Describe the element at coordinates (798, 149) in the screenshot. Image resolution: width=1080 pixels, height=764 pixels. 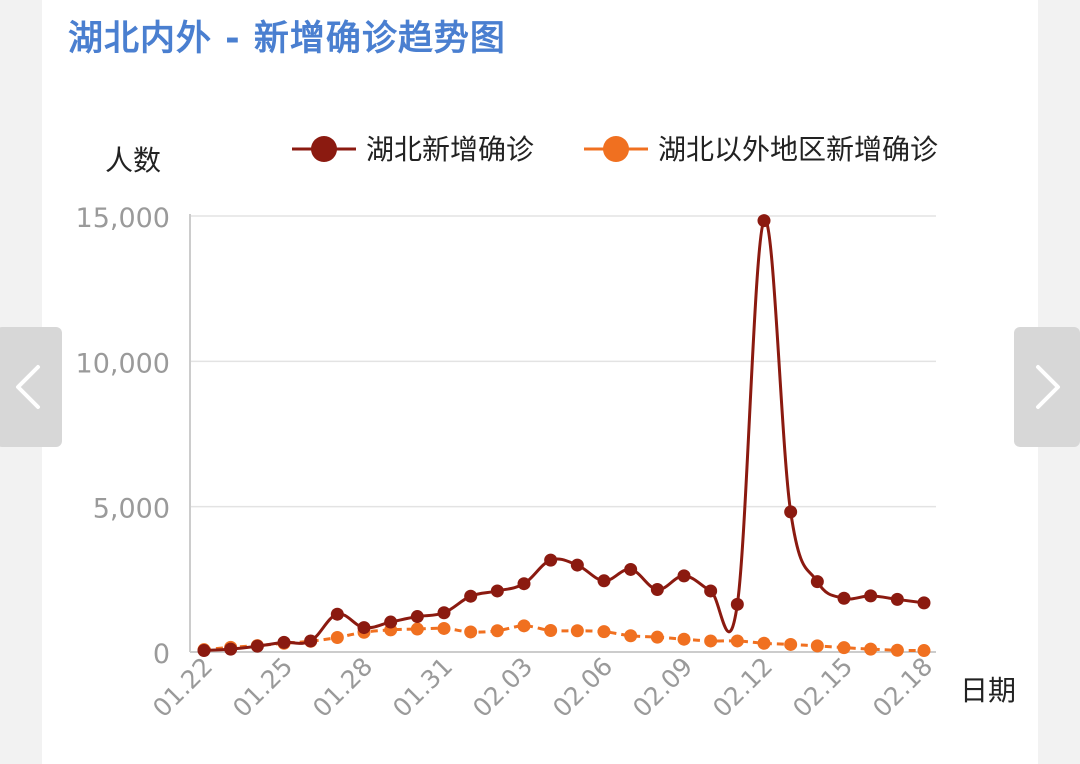
I see `legend-label: 湖北以外地区新增确诊` at that location.